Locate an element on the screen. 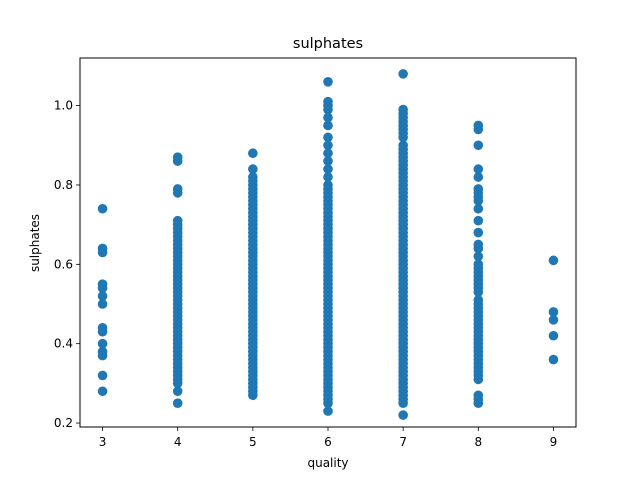 The width and height of the screenshot is (640, 480). y-tick-label: 0.4 is located at coordinates (63, 344).